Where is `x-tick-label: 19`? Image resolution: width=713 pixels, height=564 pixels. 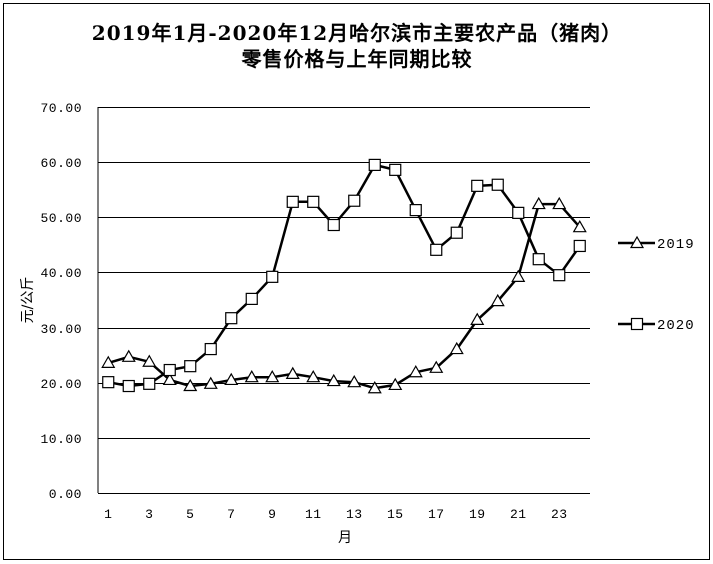
x-tick-label: 19 is located at coordinates (477, 514).